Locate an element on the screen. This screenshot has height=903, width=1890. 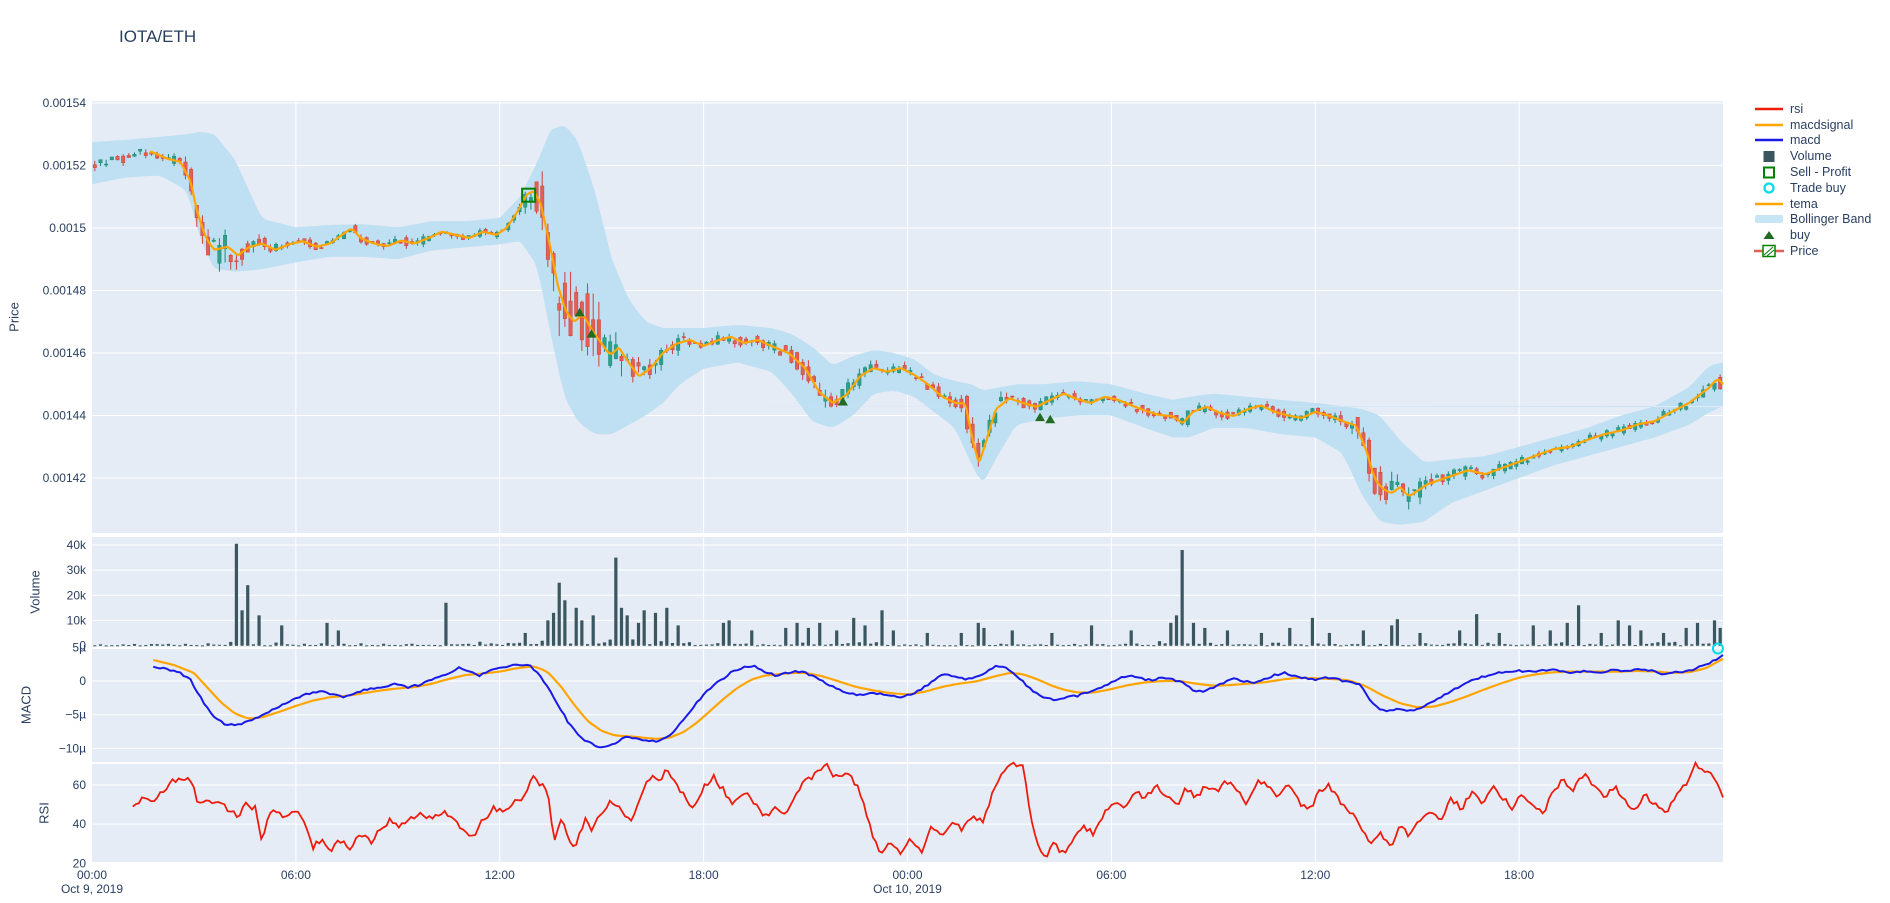
legend-item-bollinger-band: Bollinger Band is located at coordinates (1812, 220).